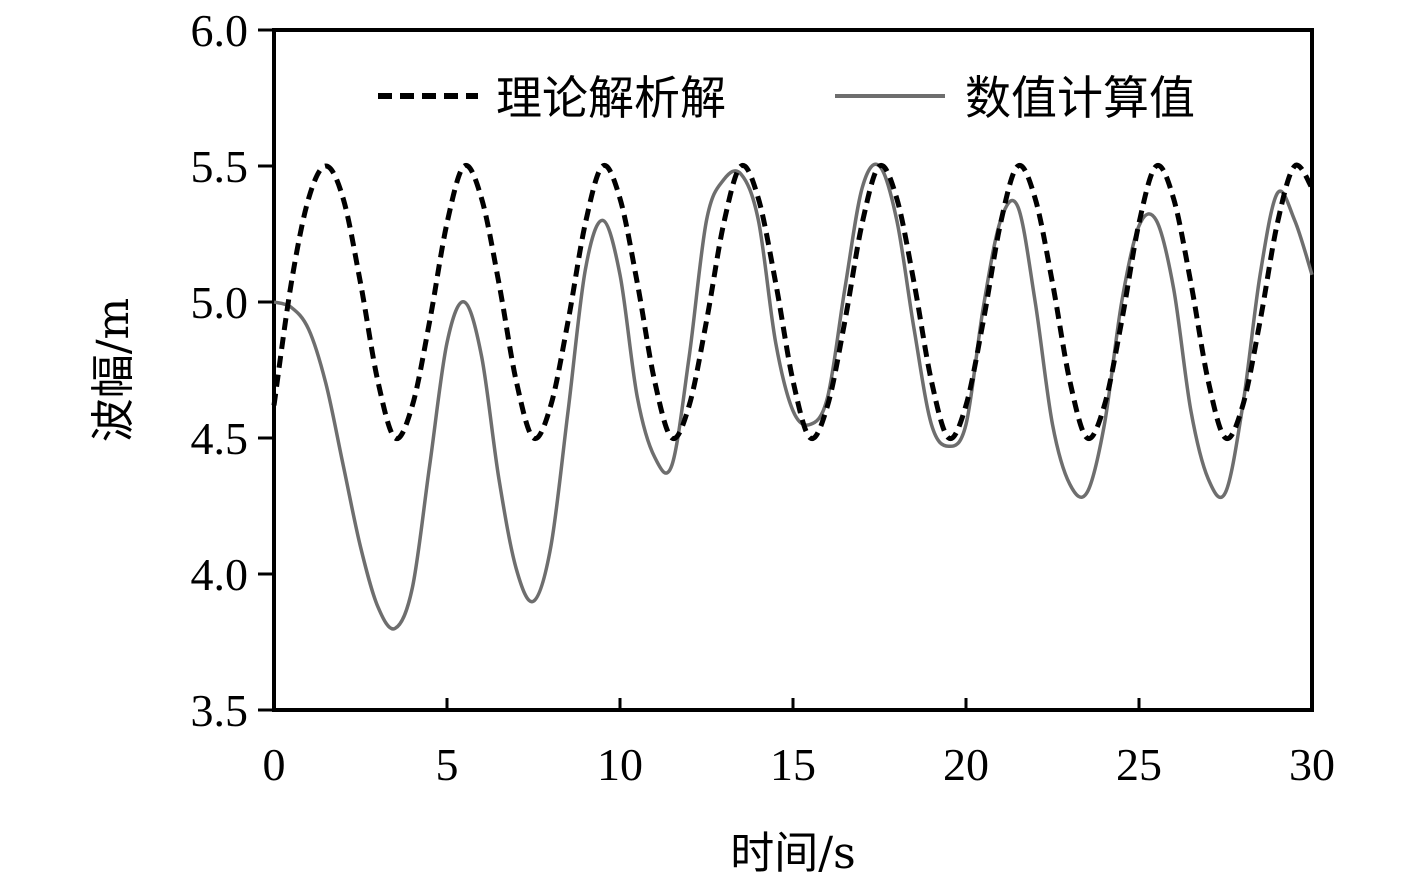 Image resolution: width=1417 pixels, height=887 pixels. Describe the element at coordinates (113, 370) in the screenshot. I see `y-axis-title: 波幅/m` at that location.